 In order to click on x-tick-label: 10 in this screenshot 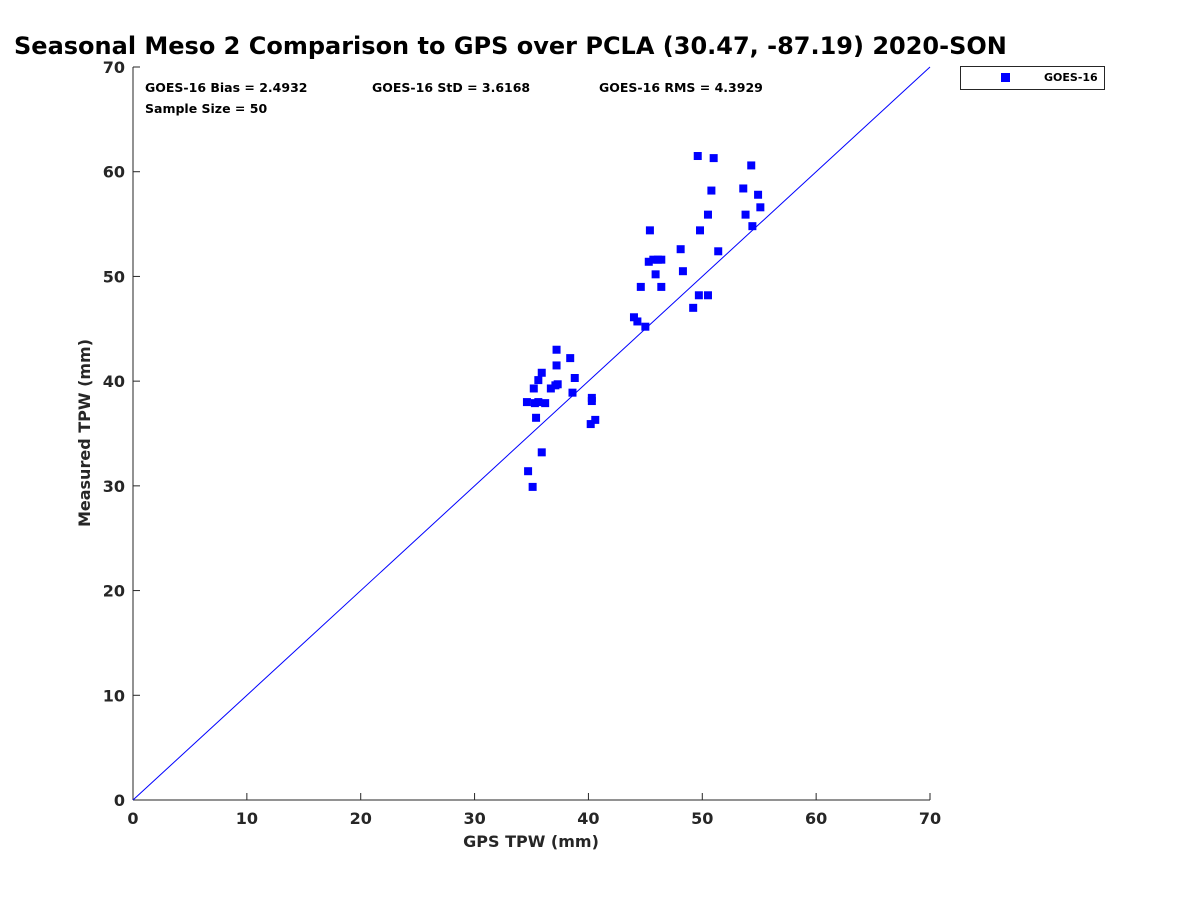, I will do `click(247, 818)`.